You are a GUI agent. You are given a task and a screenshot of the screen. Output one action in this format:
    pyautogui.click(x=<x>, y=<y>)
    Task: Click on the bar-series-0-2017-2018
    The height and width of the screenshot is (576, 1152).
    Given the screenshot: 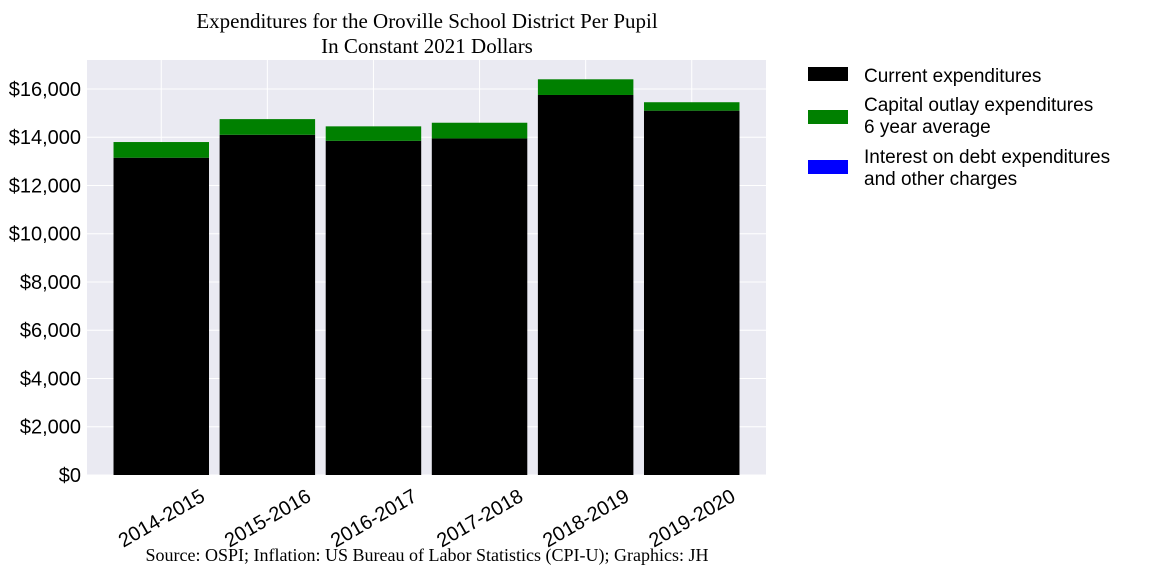 What is the action you would take?
    pyautogui.click(x=479, y=306)
    